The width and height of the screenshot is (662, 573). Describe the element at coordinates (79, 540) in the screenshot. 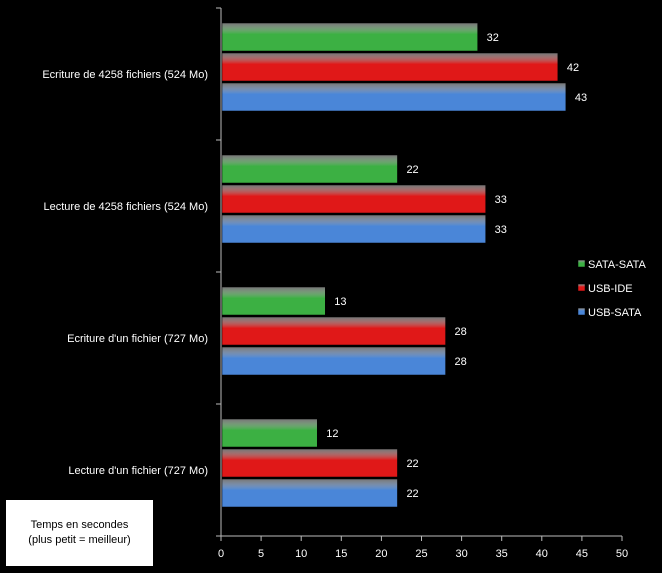

I see `note-line-2: (plus petit = meilleur)` at that location.